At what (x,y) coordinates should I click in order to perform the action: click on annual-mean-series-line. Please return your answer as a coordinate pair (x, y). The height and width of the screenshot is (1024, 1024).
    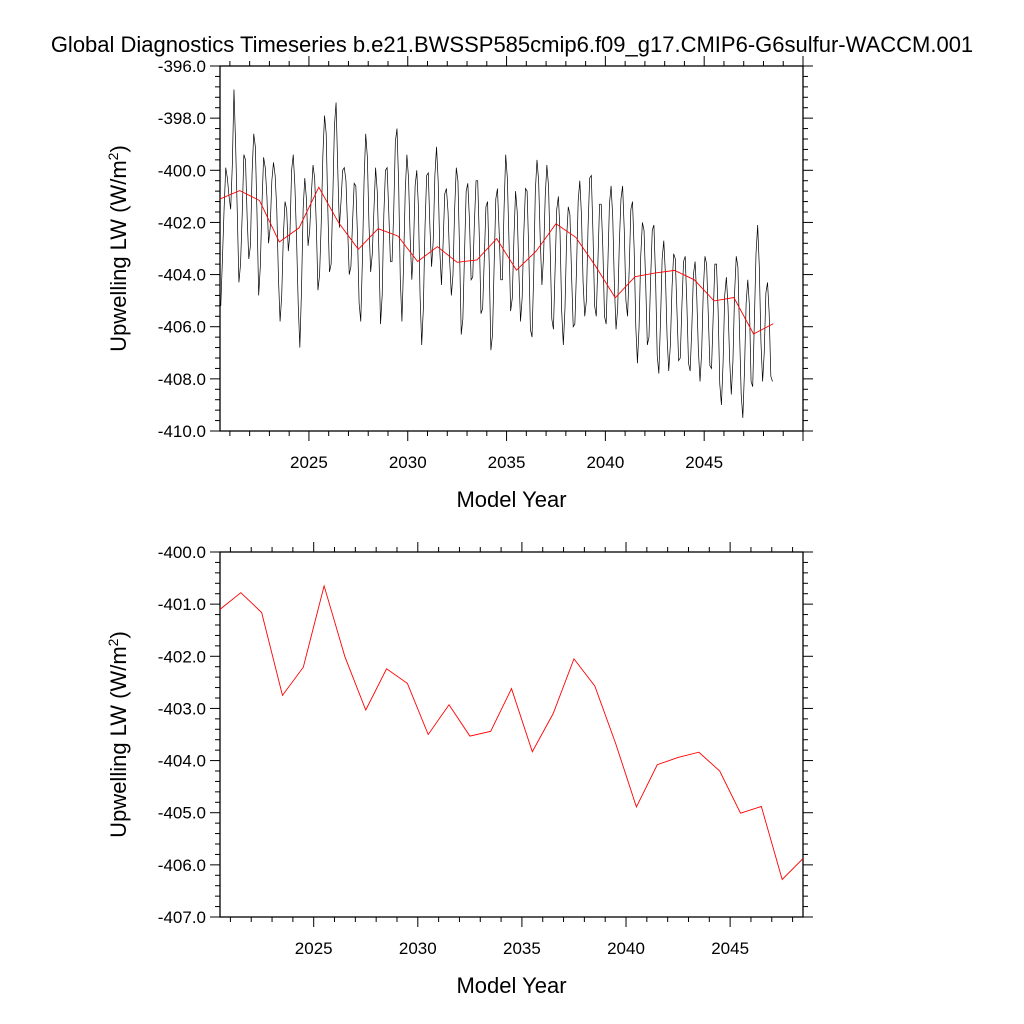
    Looking at the image, I should click on (497, 260).